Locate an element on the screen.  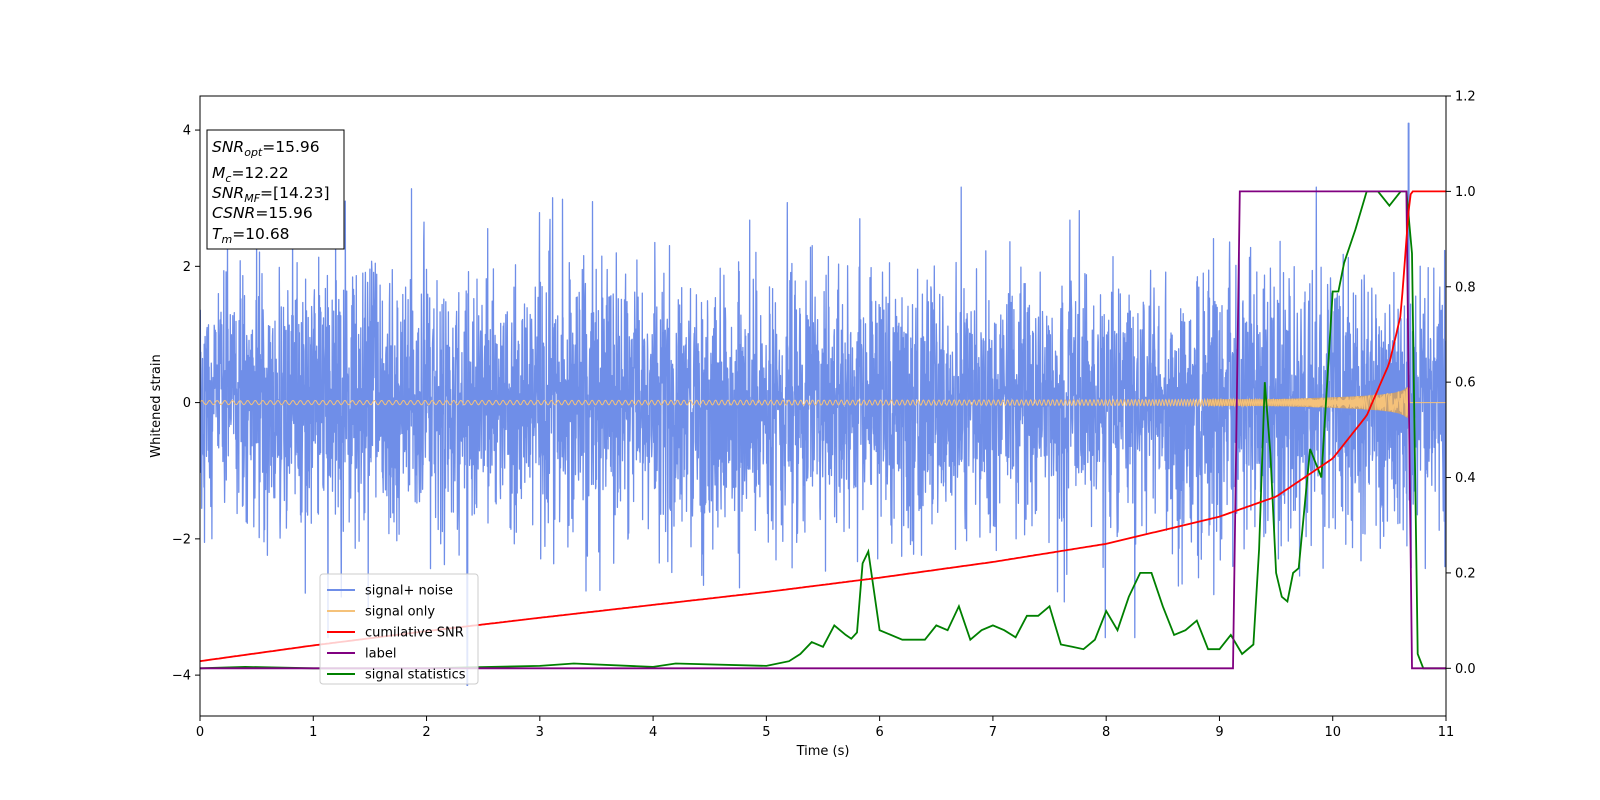
legend-frame is located at coordinates (399, 629).